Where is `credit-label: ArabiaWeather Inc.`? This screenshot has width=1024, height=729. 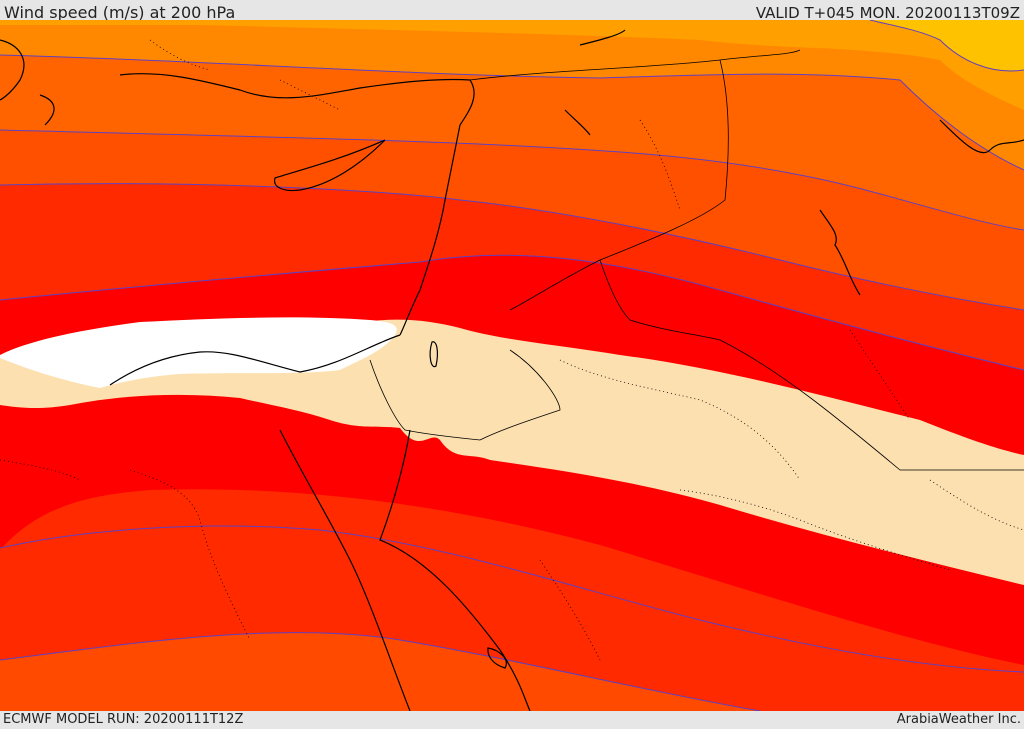
credit-label: ArabiaWeather Inc. is located at coordinates (958, 719).